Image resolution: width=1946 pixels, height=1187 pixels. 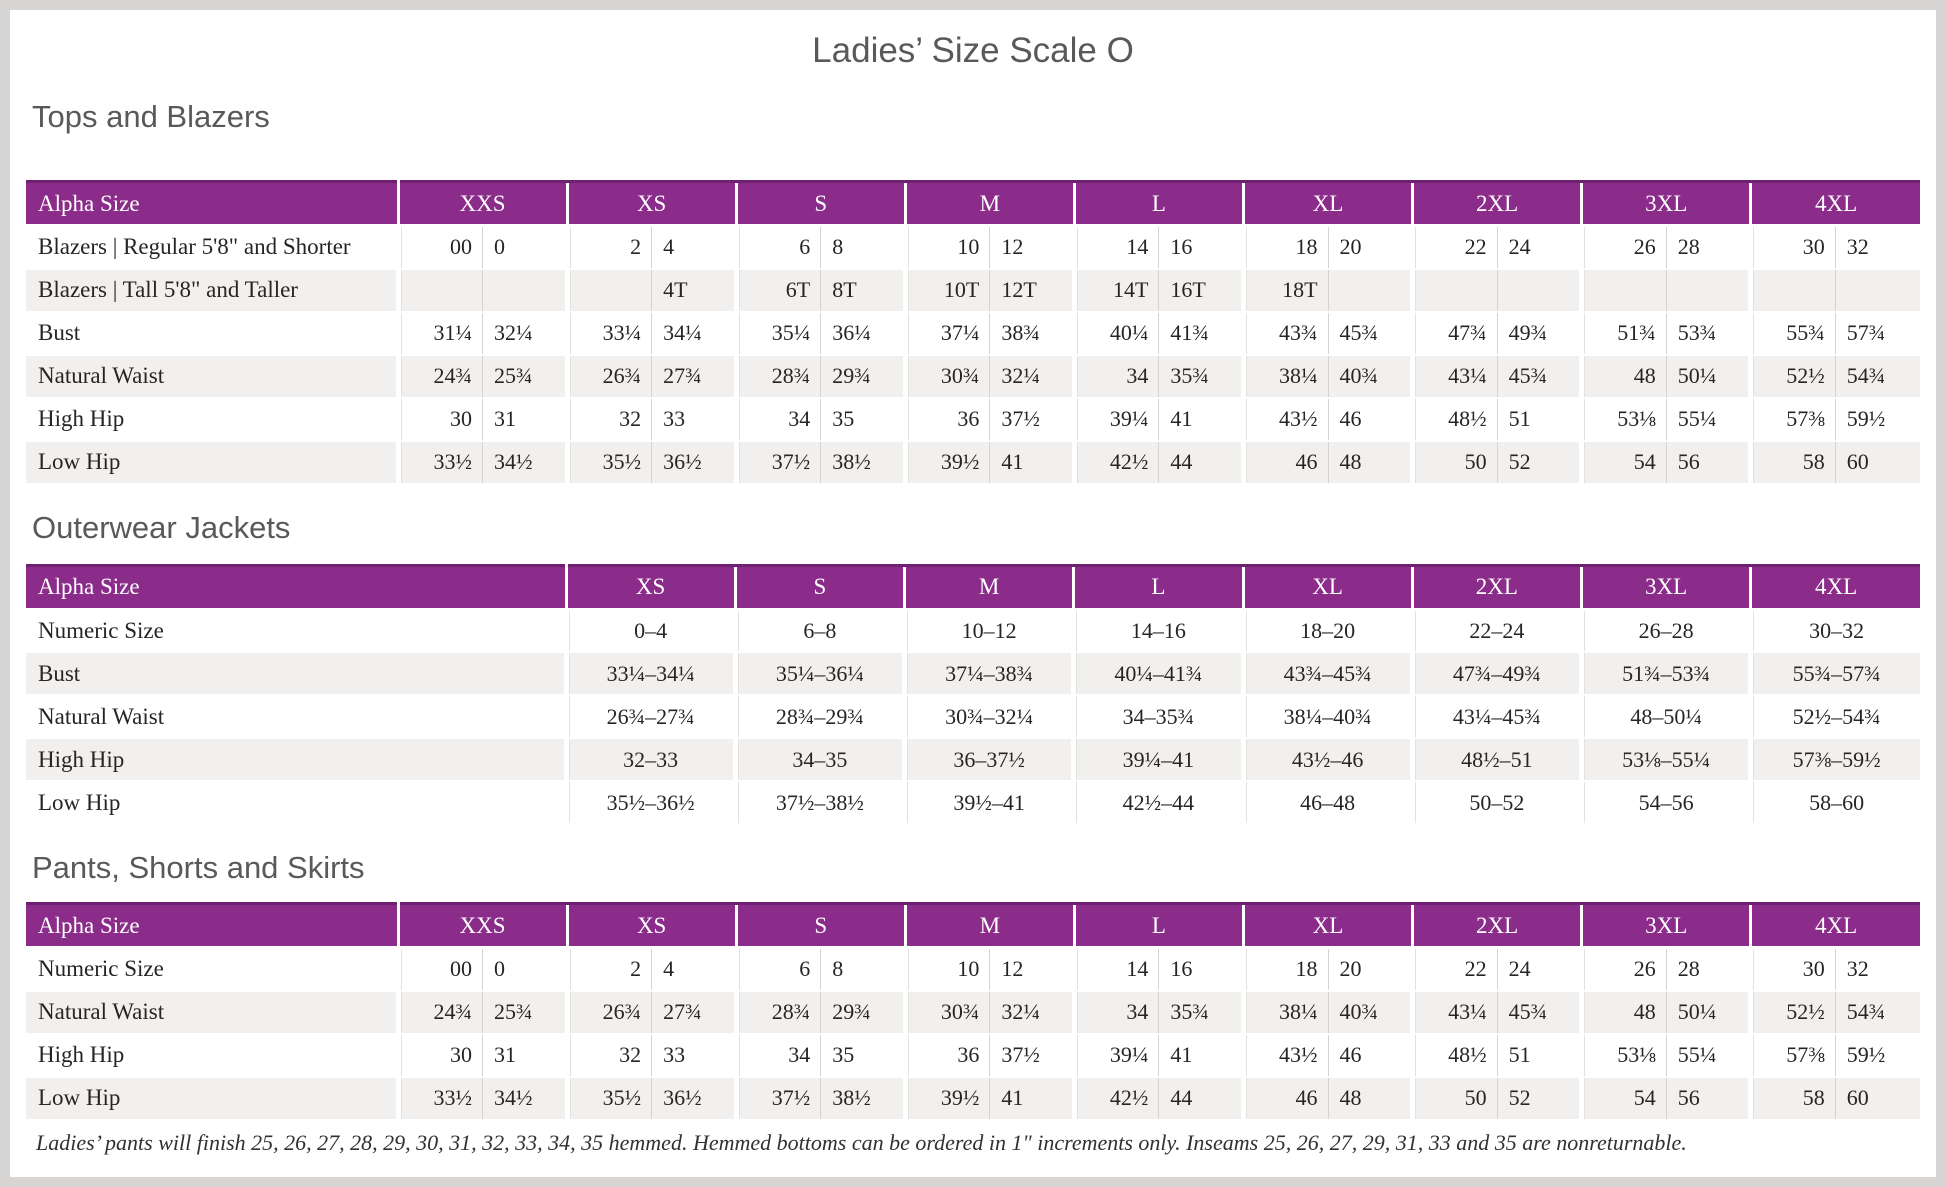 I want to click on column-header-xs: XS, so click(x=650, y=587).